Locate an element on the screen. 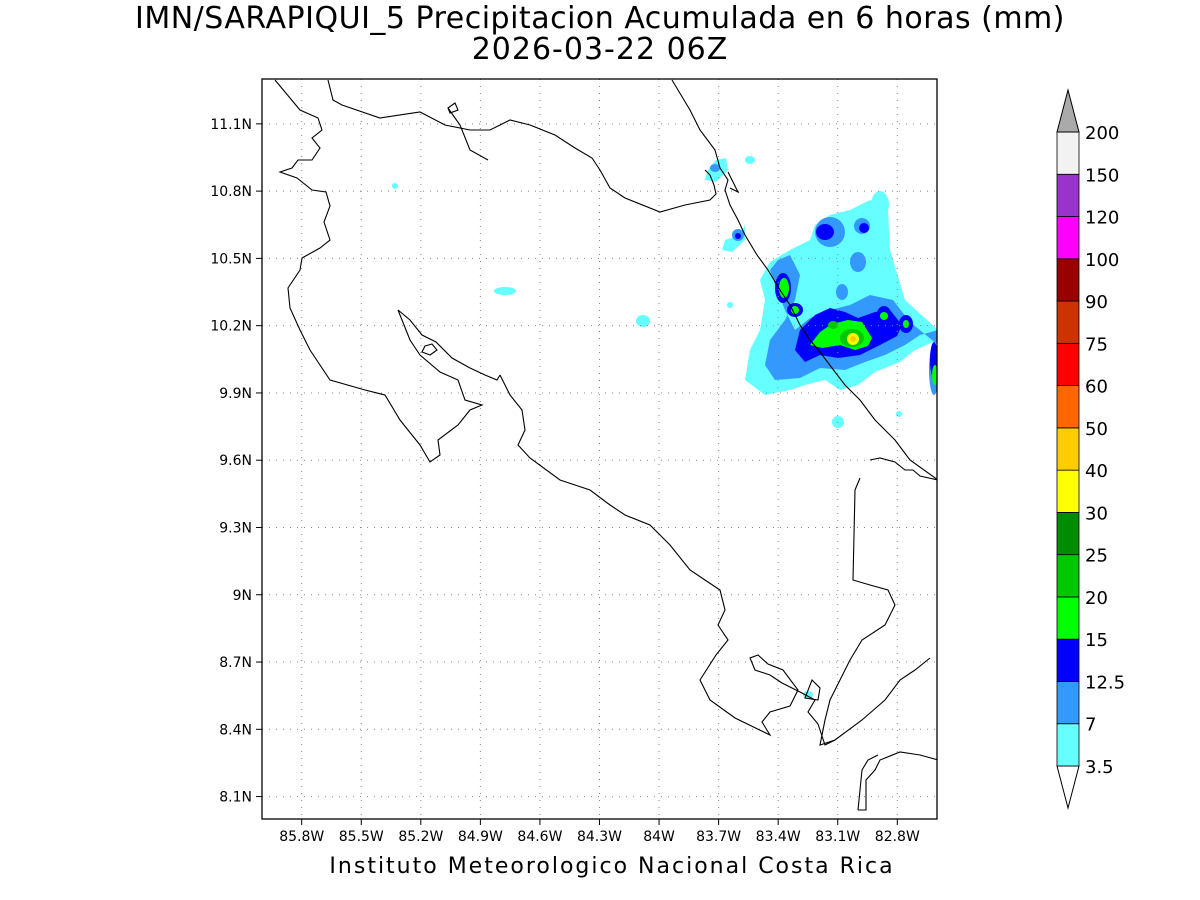 This screenshot has width=1200, height=900. lon-tick-label: 85.8W is located at coordinates (301, 837).